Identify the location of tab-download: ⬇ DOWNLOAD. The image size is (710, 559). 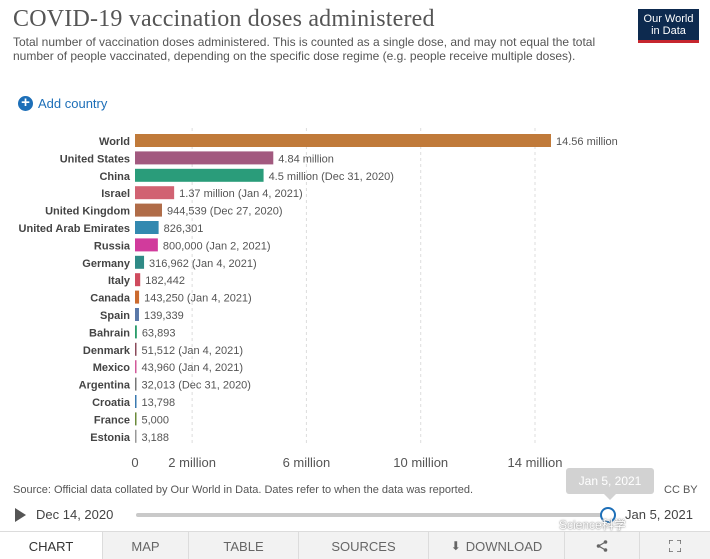
(497, 545).